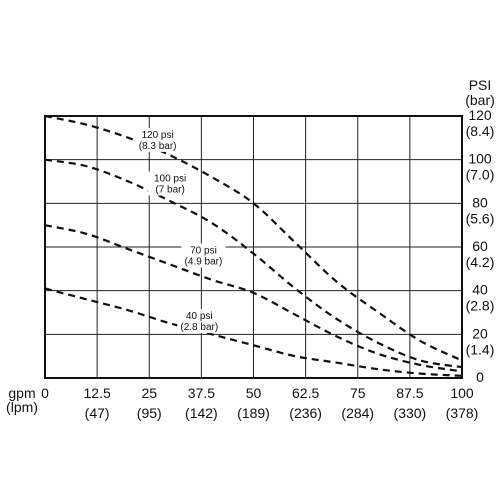 Image resolution: width=500 pixels, height=500 pixels. What do you see at coordinates (204, 262) in the screenshot?
I see `curve-sublabel: (4.9 bar)` at bounding box center [204, 262].